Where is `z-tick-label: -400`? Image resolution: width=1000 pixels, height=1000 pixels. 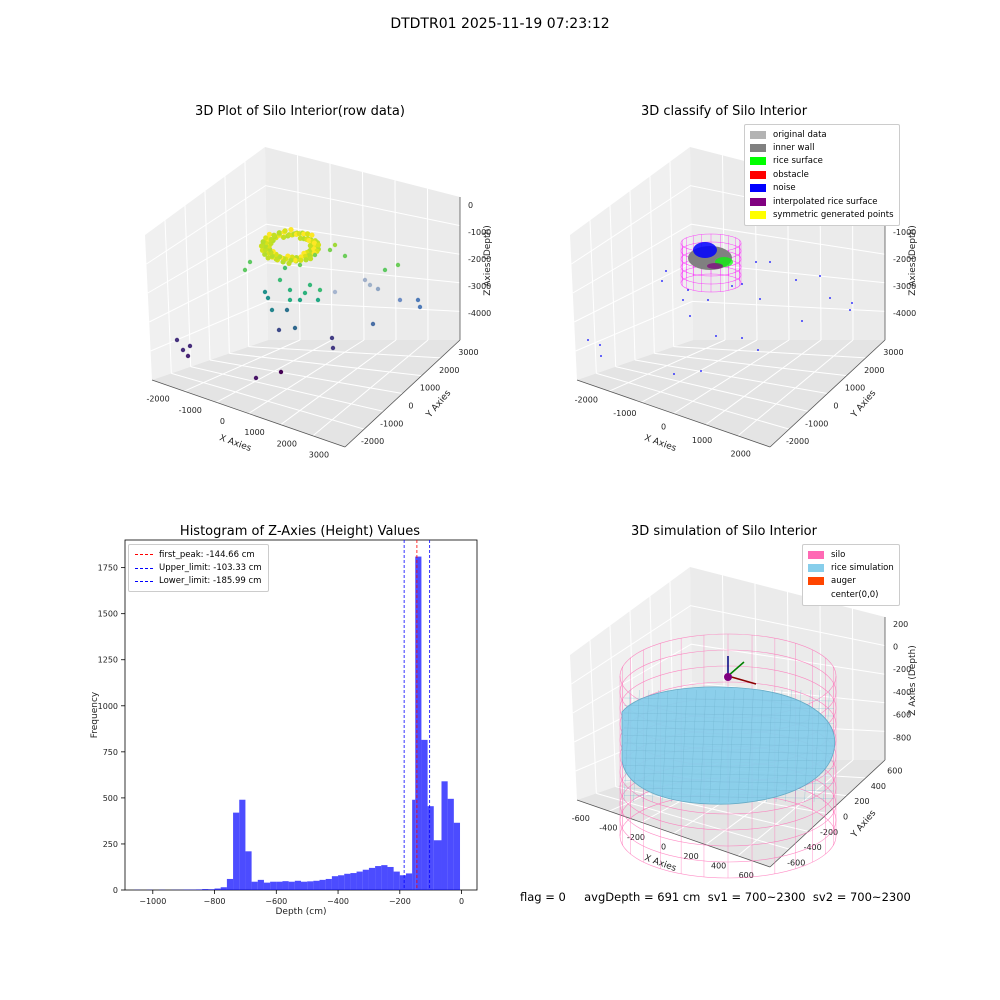 z-tick-label: -400 is located at coordinates (902, 692).